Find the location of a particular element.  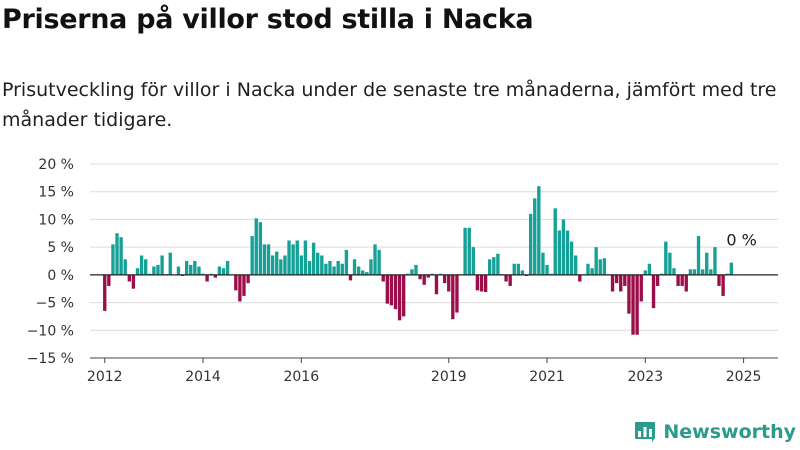

x-tick-label: 2019 is located at coordinates (449, 377).